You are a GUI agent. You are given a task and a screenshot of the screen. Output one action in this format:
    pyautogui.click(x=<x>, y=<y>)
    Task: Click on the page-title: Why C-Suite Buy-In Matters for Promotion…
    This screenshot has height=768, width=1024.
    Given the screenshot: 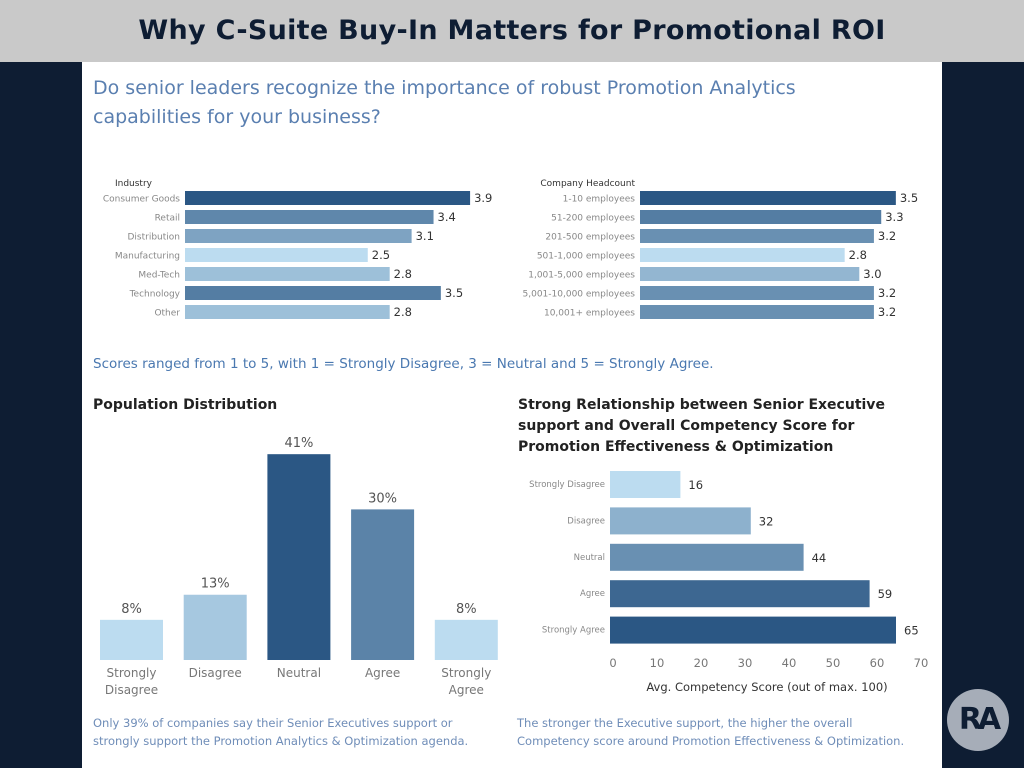 What is the action you would take?
    pyautogui.click(x=512, y=31)
    